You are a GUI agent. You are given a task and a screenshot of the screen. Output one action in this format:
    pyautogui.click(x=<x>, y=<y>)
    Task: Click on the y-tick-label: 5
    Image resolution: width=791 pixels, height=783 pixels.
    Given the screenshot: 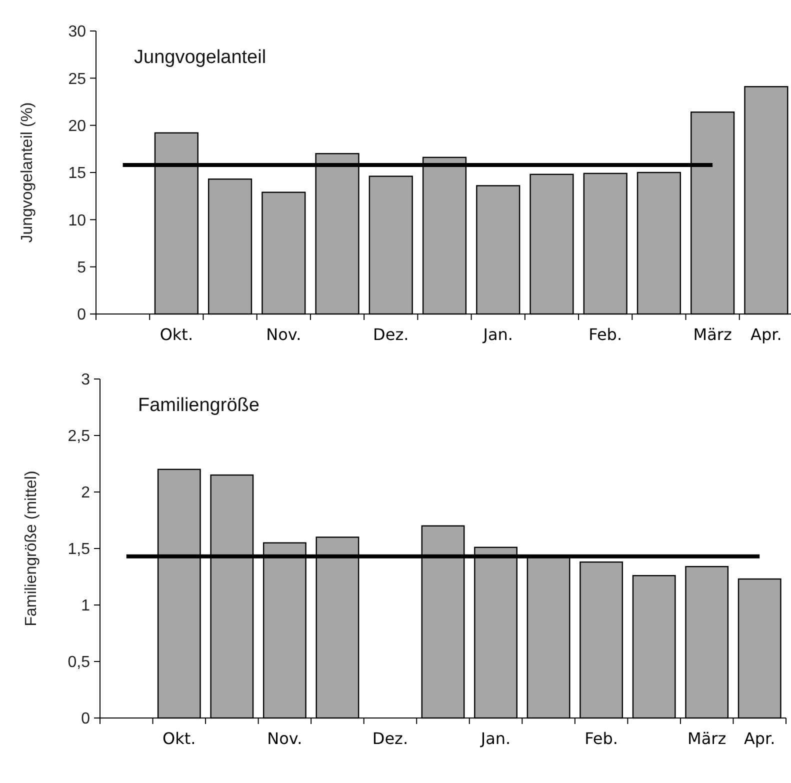 What is the action you would take?
    pyautogui.click(x=81, y=267)
    